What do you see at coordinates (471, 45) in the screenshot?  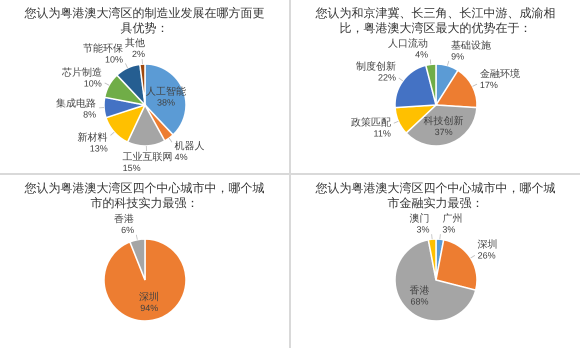 I see `slice-label: 基础设施` at bounding box center [471, 45].